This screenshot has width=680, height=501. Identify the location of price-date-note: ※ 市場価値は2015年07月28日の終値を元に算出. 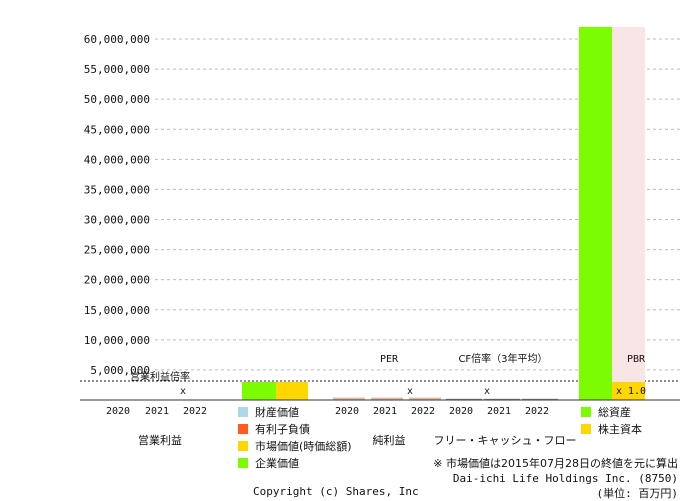
(555, 463).